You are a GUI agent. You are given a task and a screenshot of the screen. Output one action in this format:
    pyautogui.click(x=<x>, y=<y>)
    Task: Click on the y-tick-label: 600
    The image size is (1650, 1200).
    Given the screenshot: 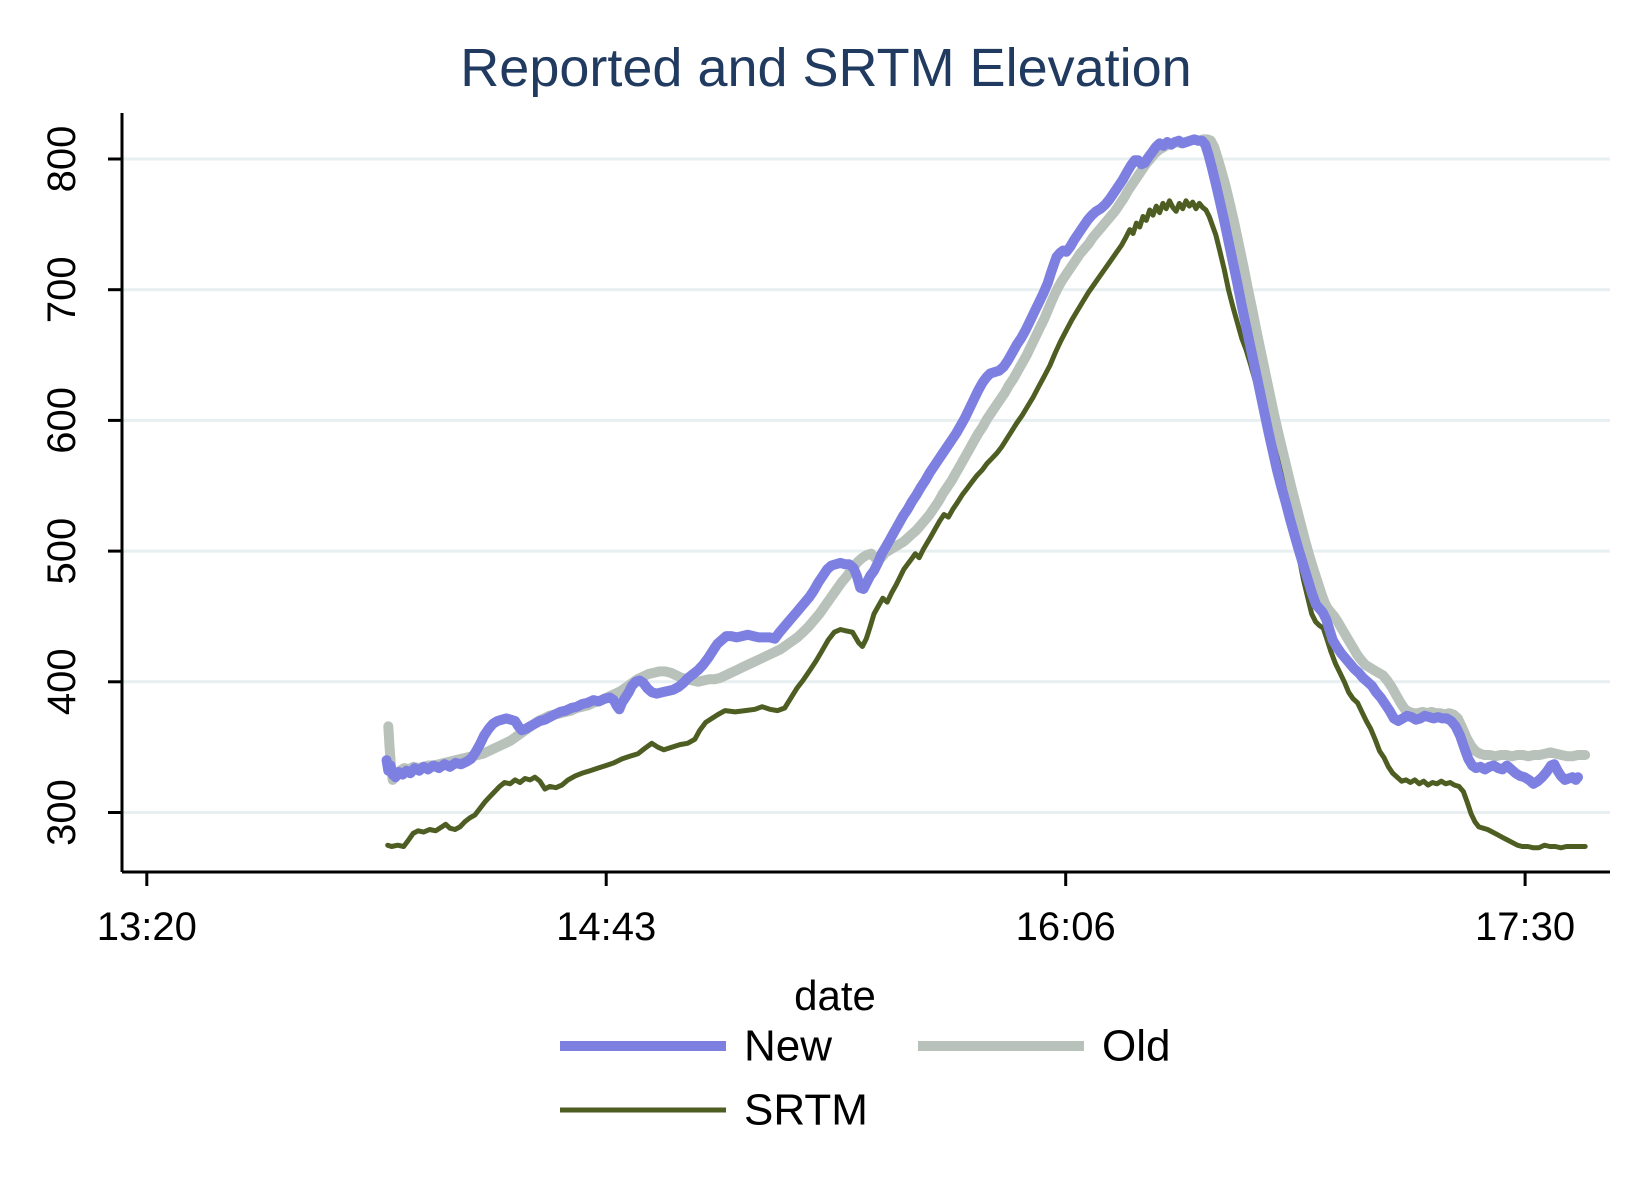 What is the action you would take?
    pyautogui.click(x=62, y=420)
    